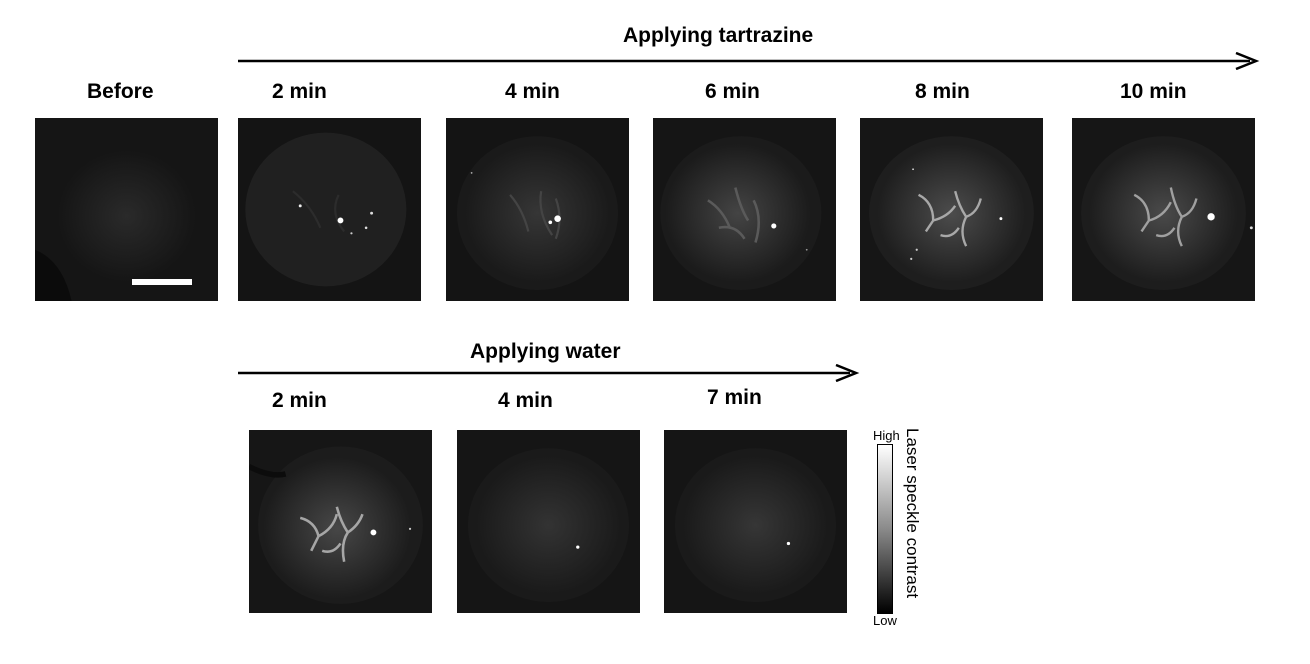 Image resolution: width=1310 pixels, height=664 pixels. Describe the element at coordinates (744, 209) in the screenshot. I see `image-tartrazine-6min` at that location.